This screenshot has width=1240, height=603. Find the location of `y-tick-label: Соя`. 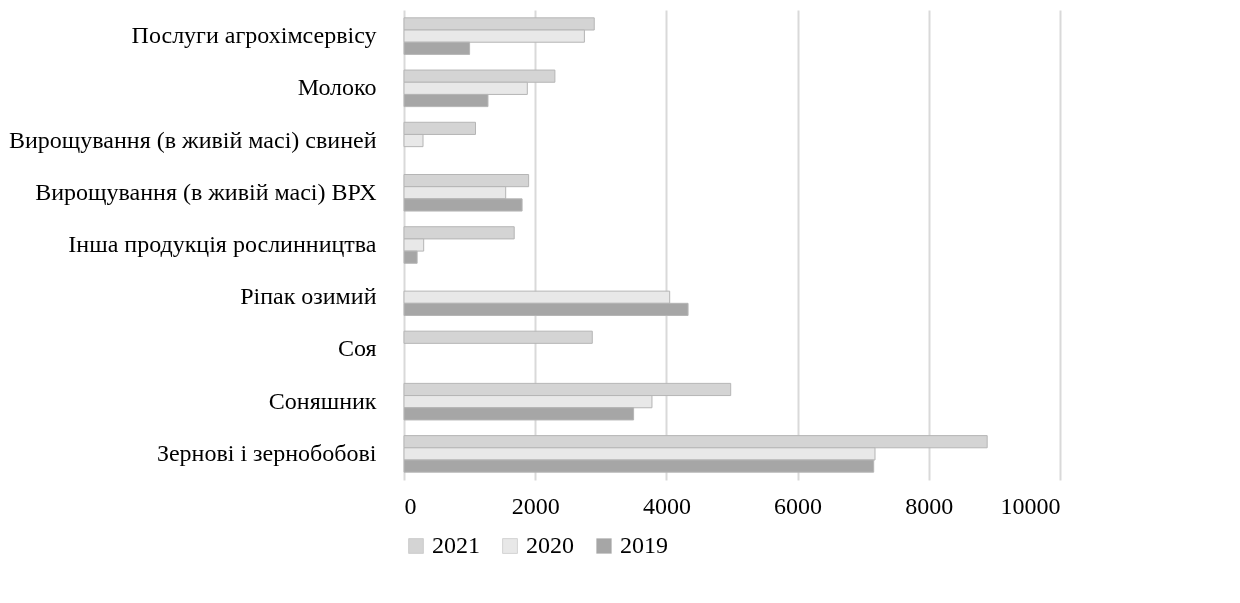

y-tick-label: Соя is located at coordinates (357, 348).